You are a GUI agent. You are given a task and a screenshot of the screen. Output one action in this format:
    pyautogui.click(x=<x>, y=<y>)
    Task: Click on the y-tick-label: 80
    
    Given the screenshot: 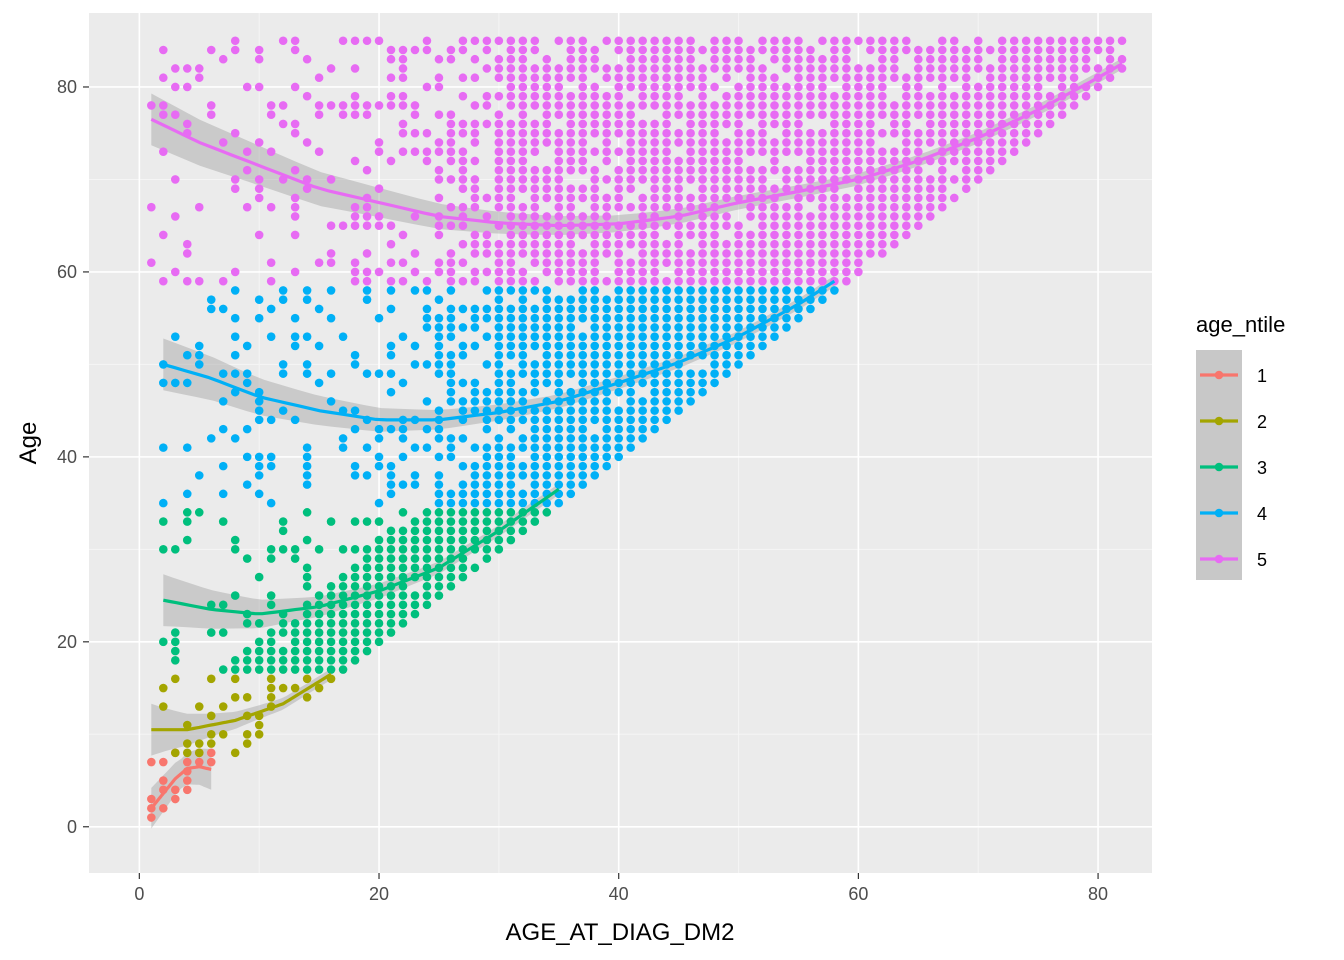 What is the action you would take?
    pyautogui.click(x=67, y=87)
    